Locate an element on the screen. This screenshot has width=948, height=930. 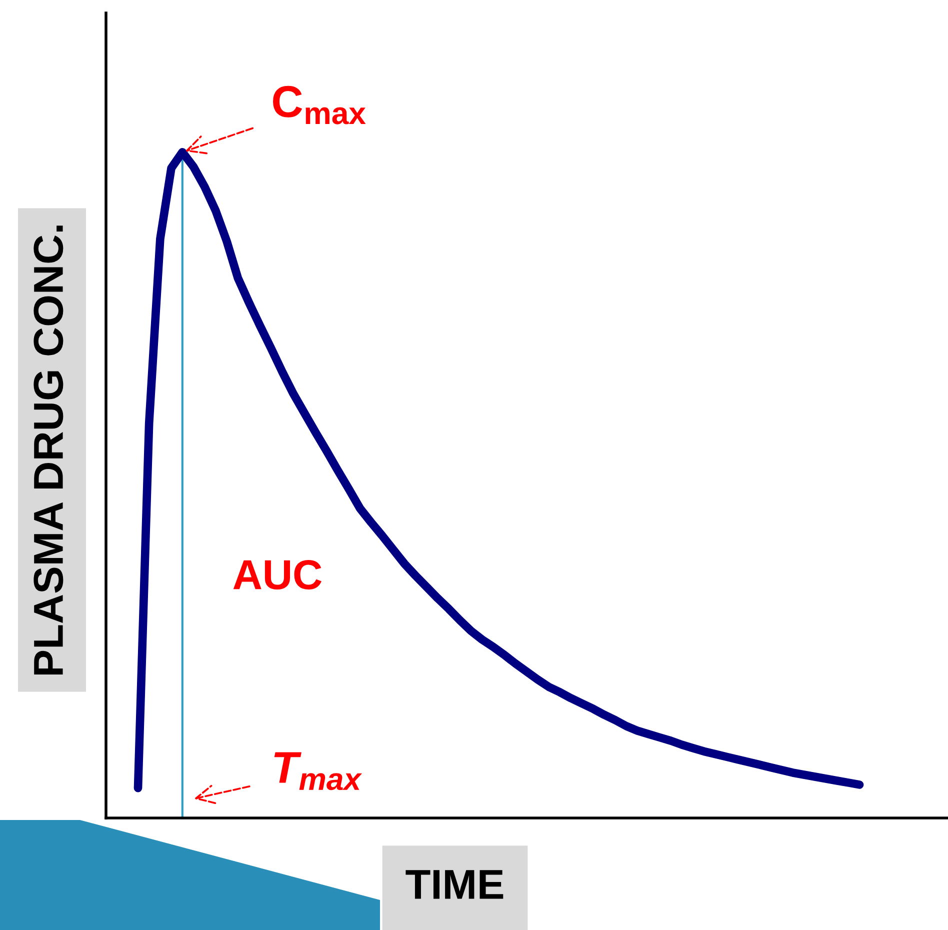
annotation: AUC is located at coordinates (277, 575).